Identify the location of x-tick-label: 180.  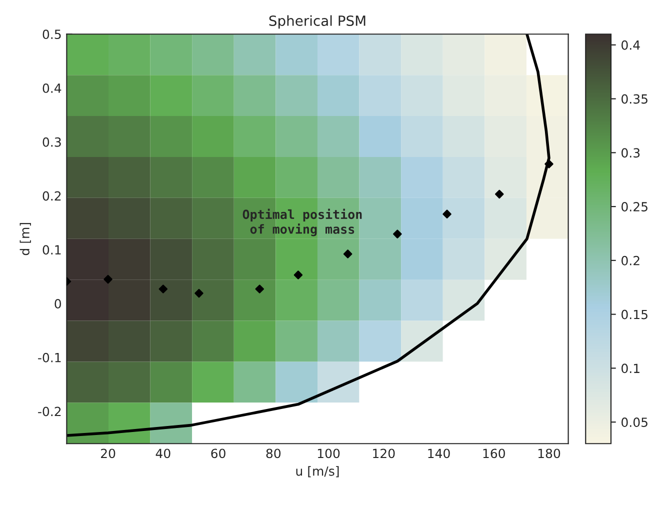
(549, 453).